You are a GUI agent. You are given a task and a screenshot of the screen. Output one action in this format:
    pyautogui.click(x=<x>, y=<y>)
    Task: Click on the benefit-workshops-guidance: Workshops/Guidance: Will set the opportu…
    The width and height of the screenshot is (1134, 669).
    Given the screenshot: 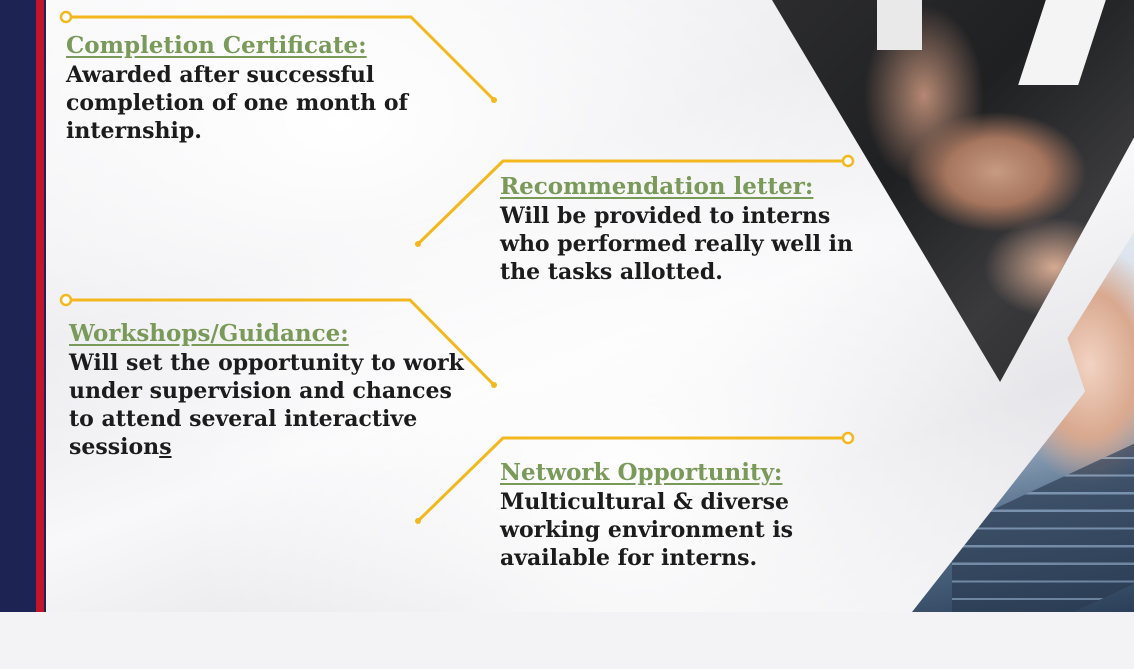 What is the action you would take?
    pyautogui.click(x=269, y=390)
    